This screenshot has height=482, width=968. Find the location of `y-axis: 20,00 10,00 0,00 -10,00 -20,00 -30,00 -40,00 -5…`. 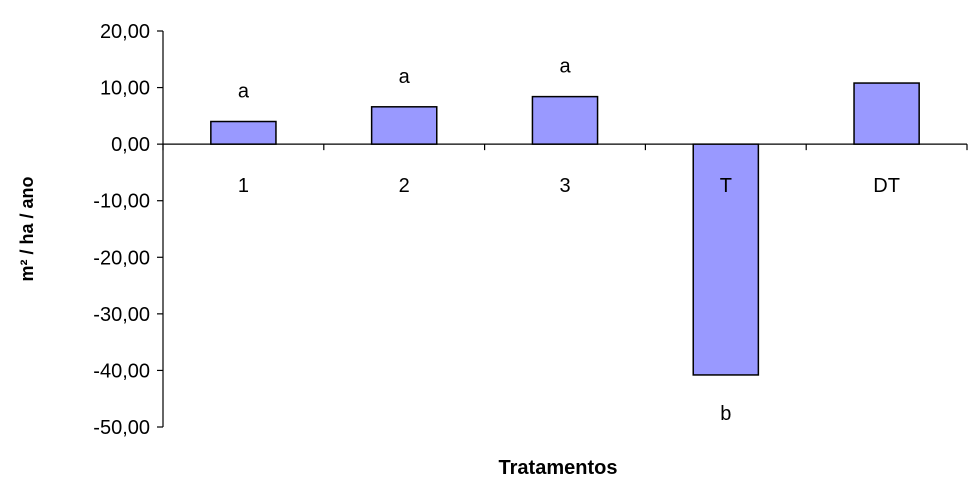

y-axis: 20,00 10,00 0,00 -10,00 -20,00 -30,00 -40,00 -5… is located at coordinates (128, 230).